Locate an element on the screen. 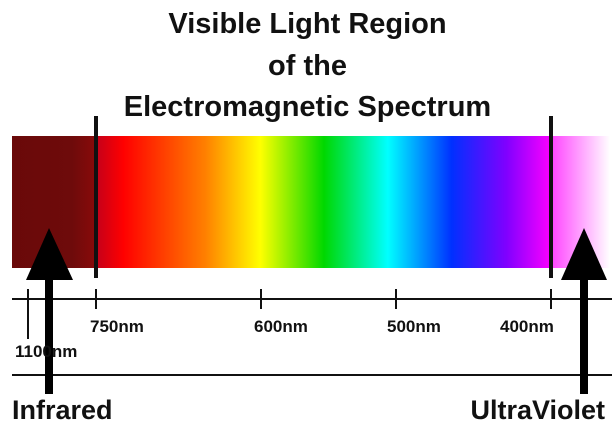  ultraviolet-arrow-head-icon is located at coordinates (584, 254).